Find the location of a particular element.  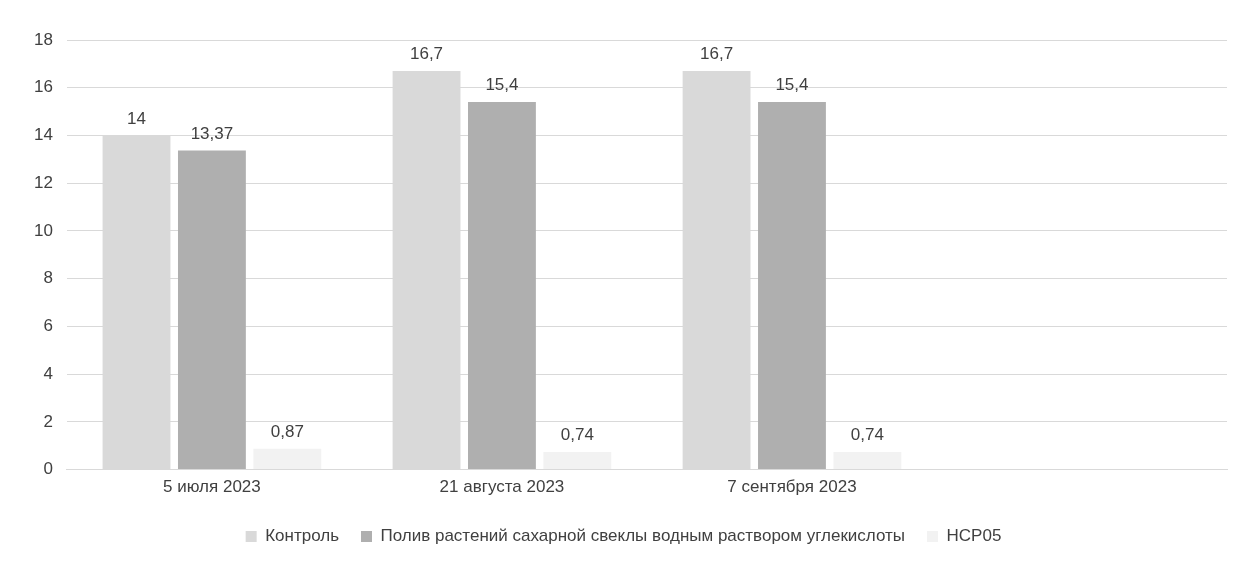

data-label: 0,87 is located at coordinates (287, 432).